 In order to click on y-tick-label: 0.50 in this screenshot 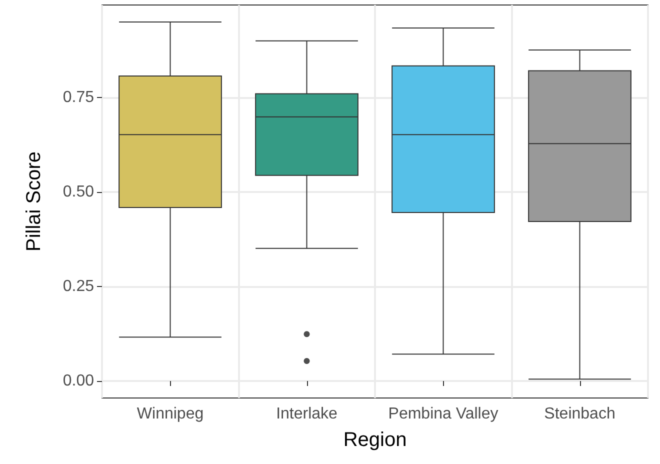, I will do `click(78, 192)`.